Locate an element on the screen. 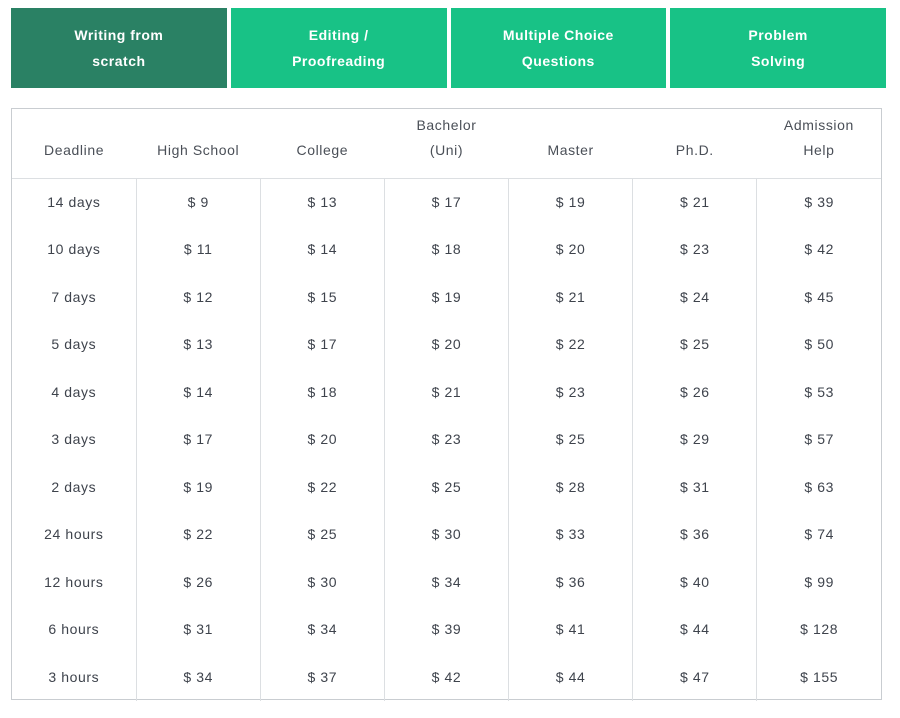  column-header: Bachelor (Uni) is located at coordinates (446, 144).